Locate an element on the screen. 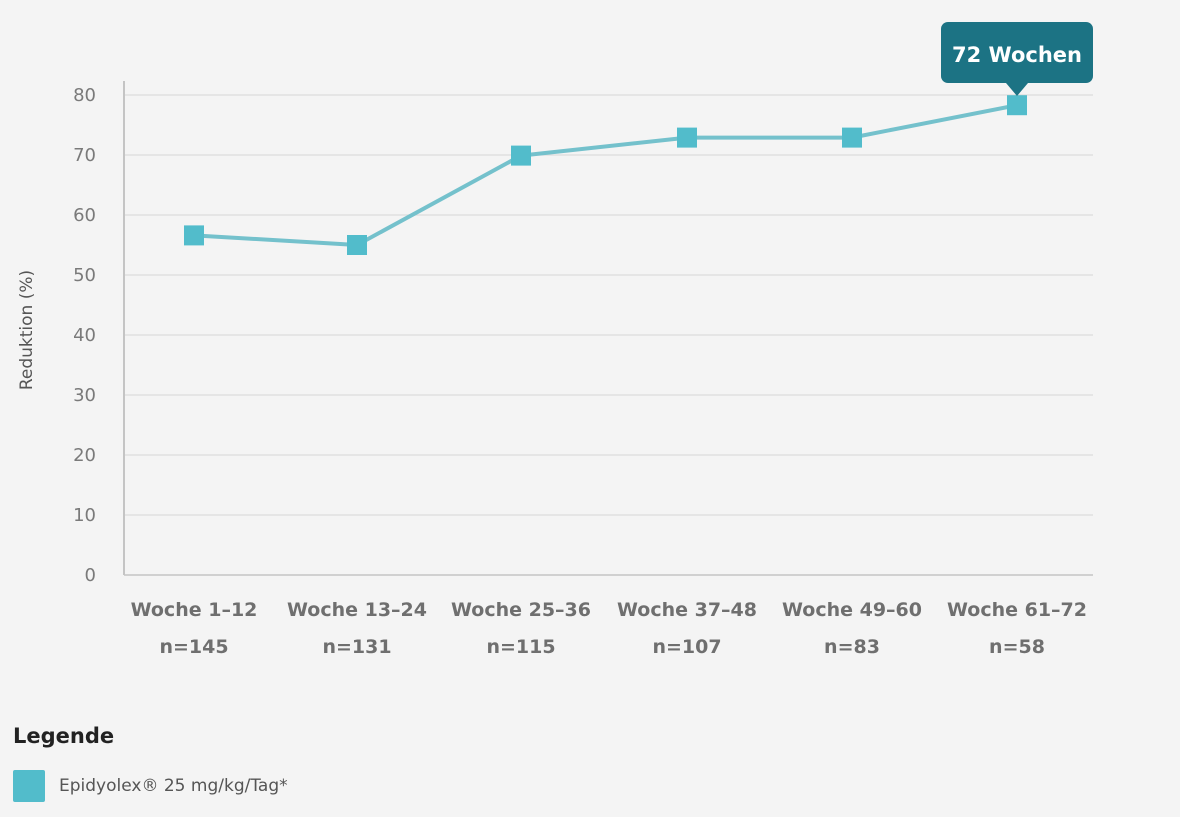 Image resolution: width=1180 pixels, height=817 pixels. legend-item: Epidyolex® 25 mg/kg/Tag* is located at coordinates (313, 786).